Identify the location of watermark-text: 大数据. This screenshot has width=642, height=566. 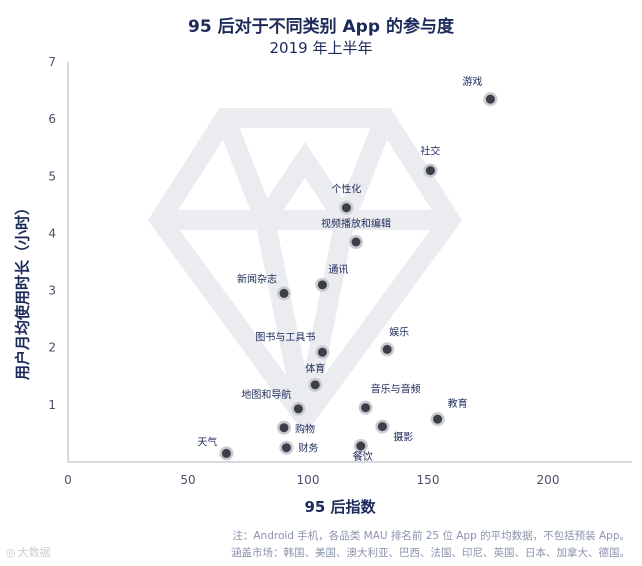
(34, 552).